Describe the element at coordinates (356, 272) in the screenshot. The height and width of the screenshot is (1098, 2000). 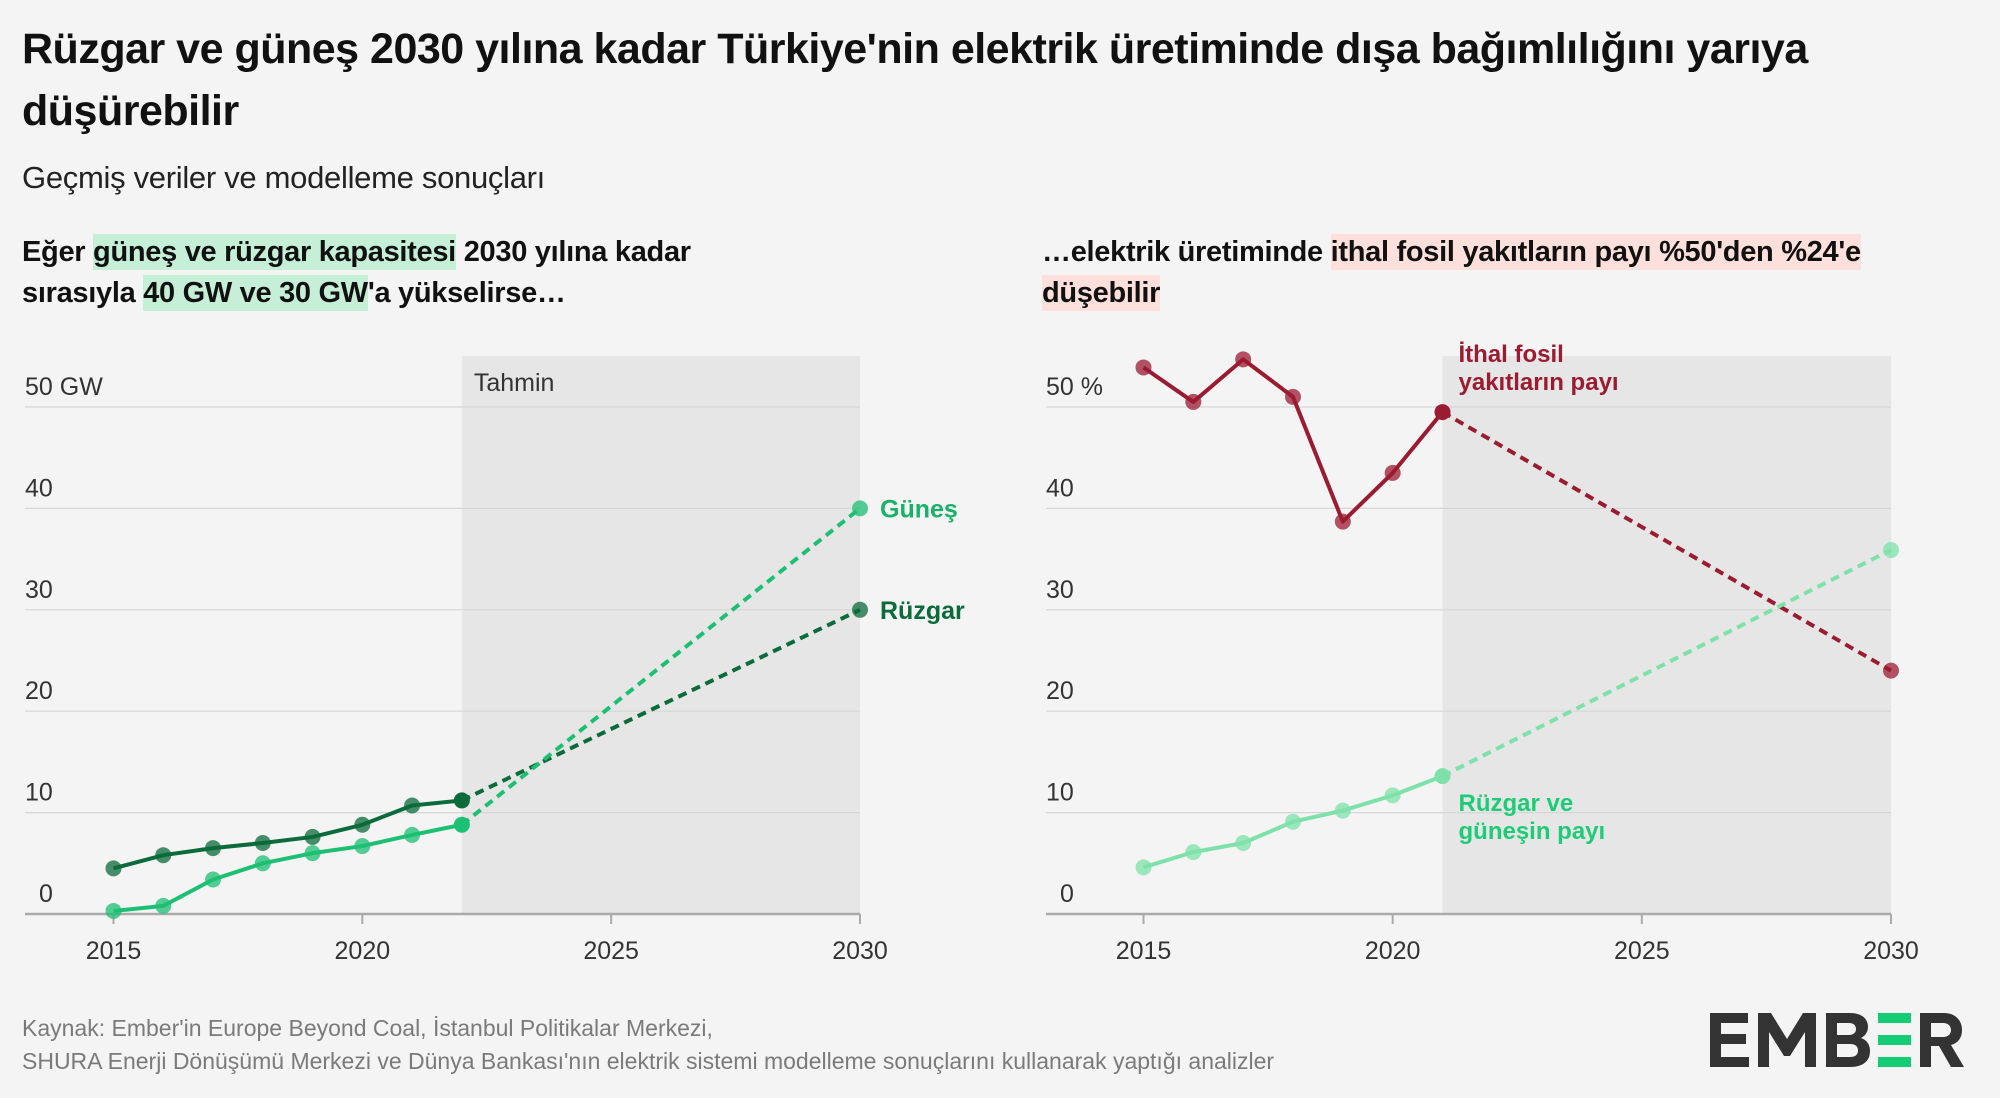
I see `heading-text: 2030 yılına kadar sırasıyla` at that location.